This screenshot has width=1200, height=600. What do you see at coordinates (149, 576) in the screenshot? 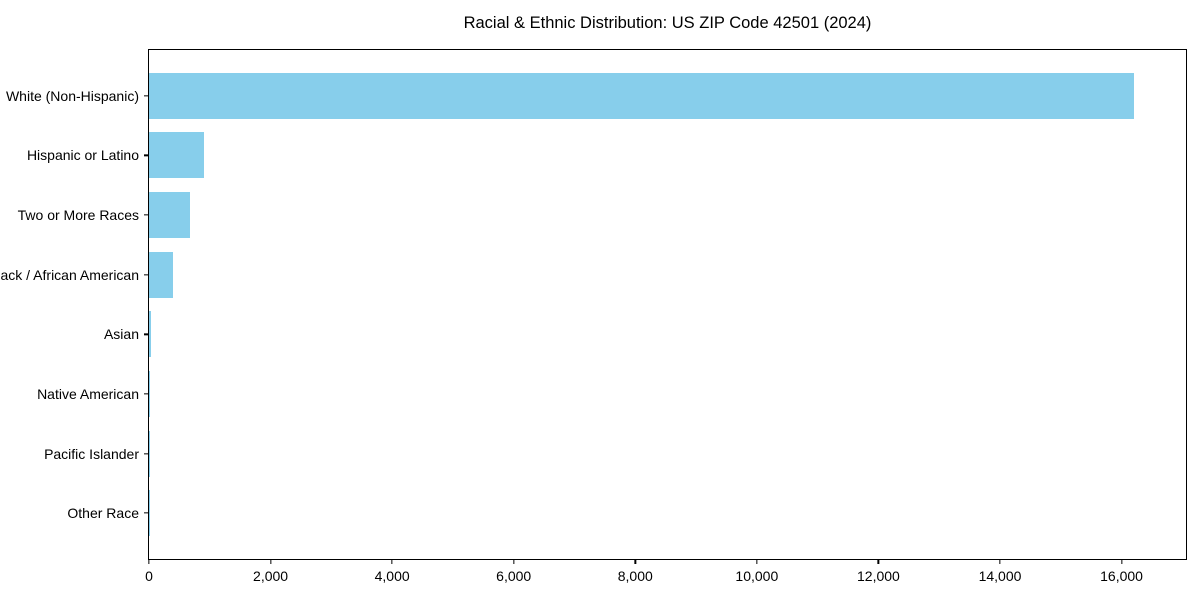
I see `x-tick-label: 0` at bounding box center [149, 576].